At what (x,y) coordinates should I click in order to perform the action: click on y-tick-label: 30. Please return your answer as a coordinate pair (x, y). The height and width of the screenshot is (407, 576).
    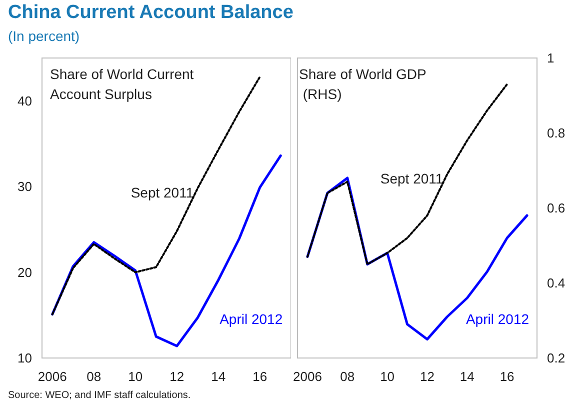
    Looking at the image, I should click on (25, 186).